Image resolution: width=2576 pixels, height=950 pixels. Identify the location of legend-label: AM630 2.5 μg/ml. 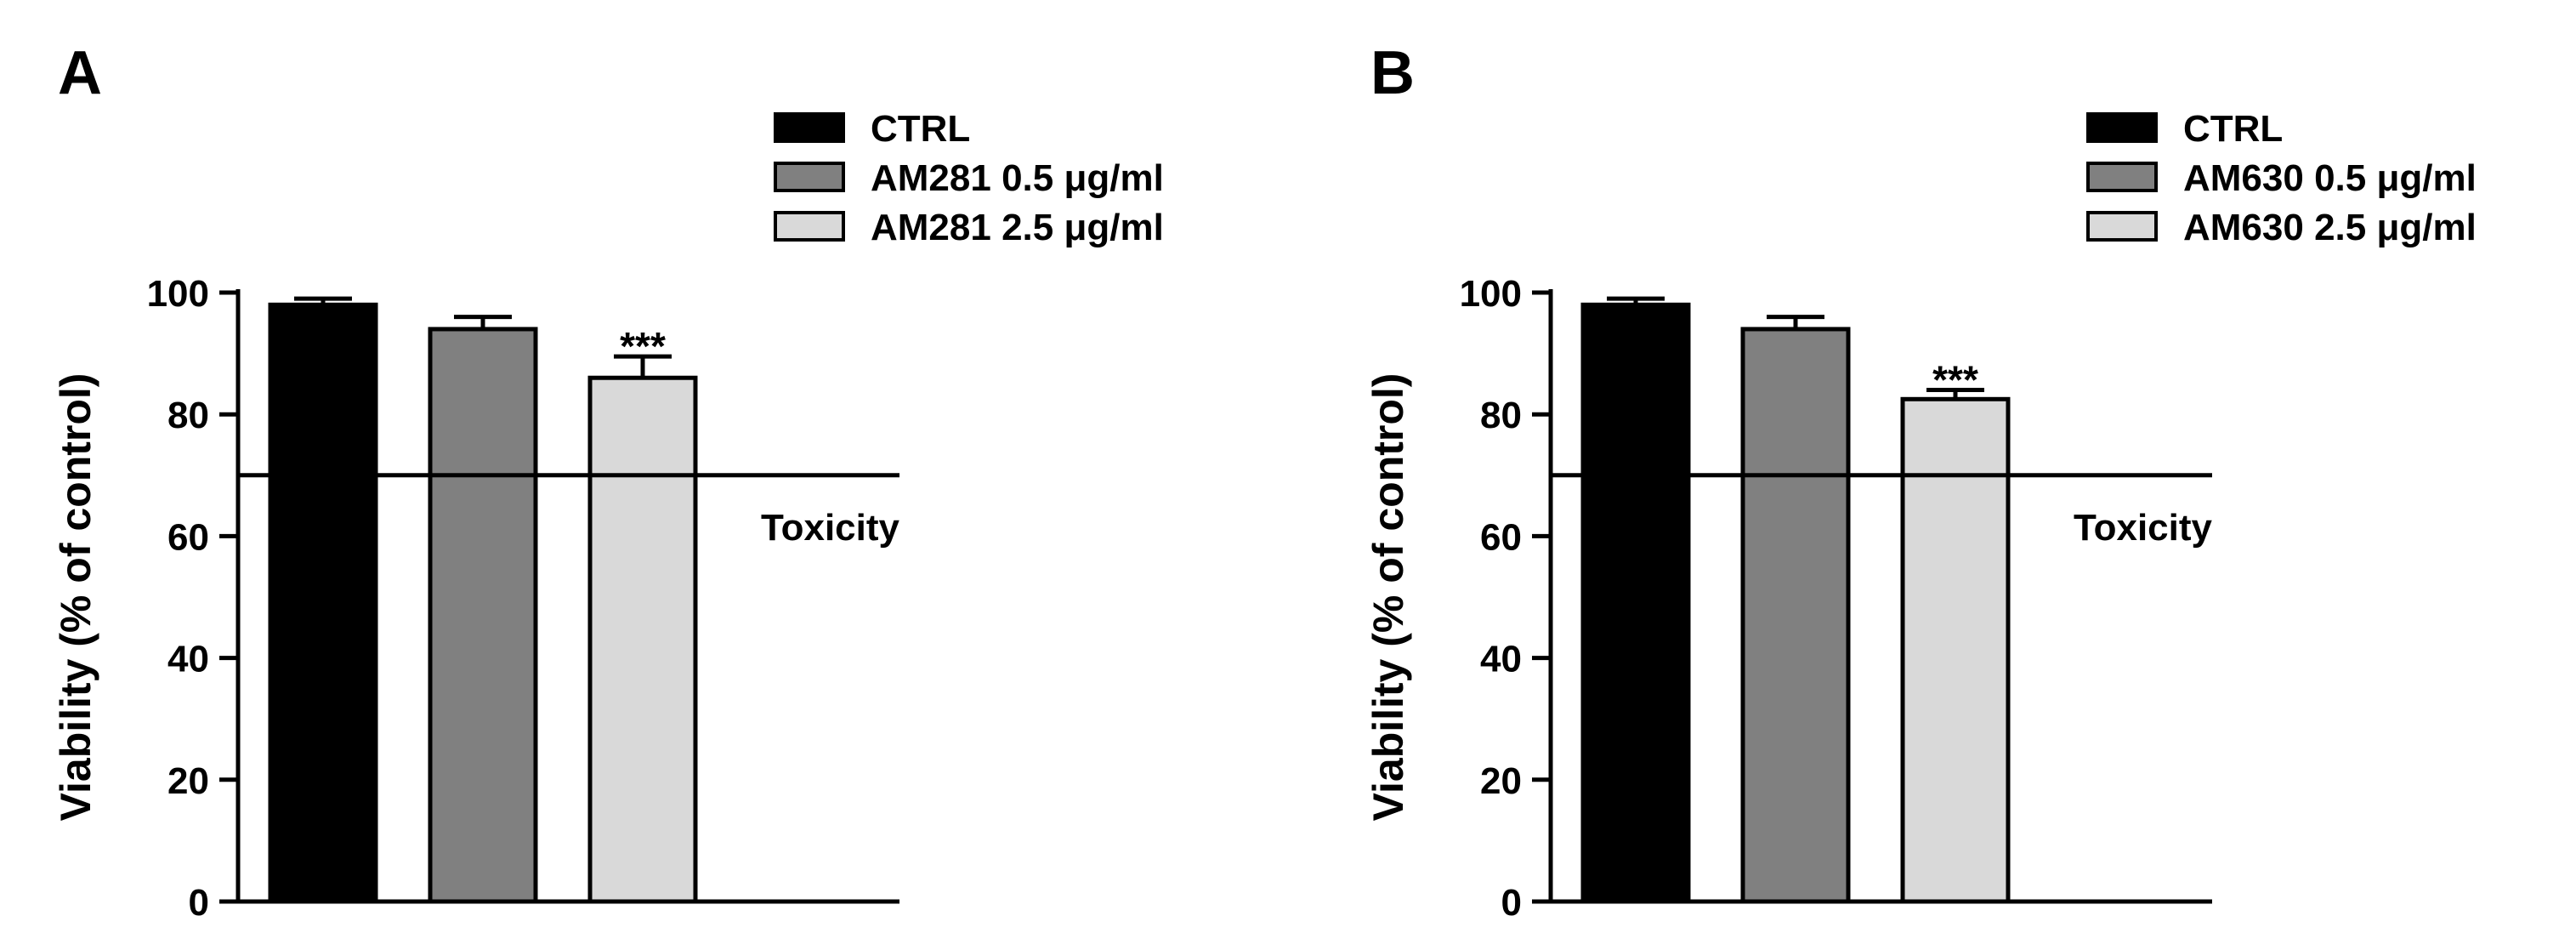
(2330, 227).